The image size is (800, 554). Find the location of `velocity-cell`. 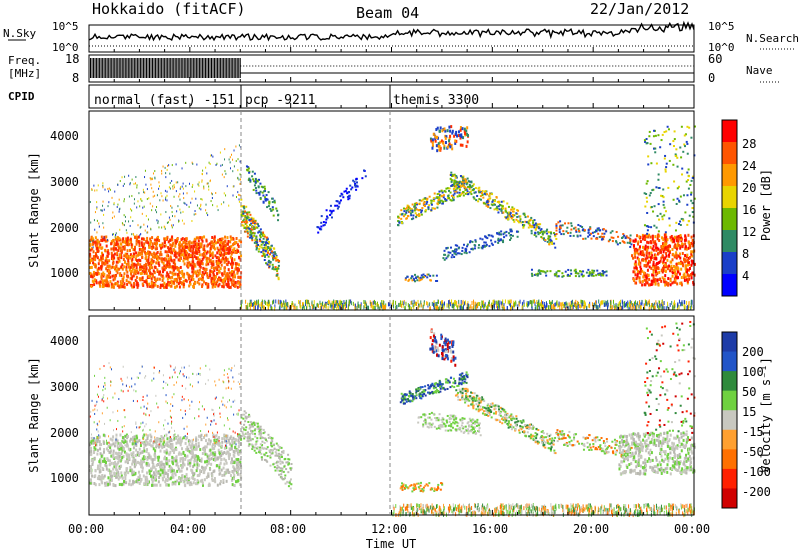

velocity-cell is located at coordinates (115, 462).